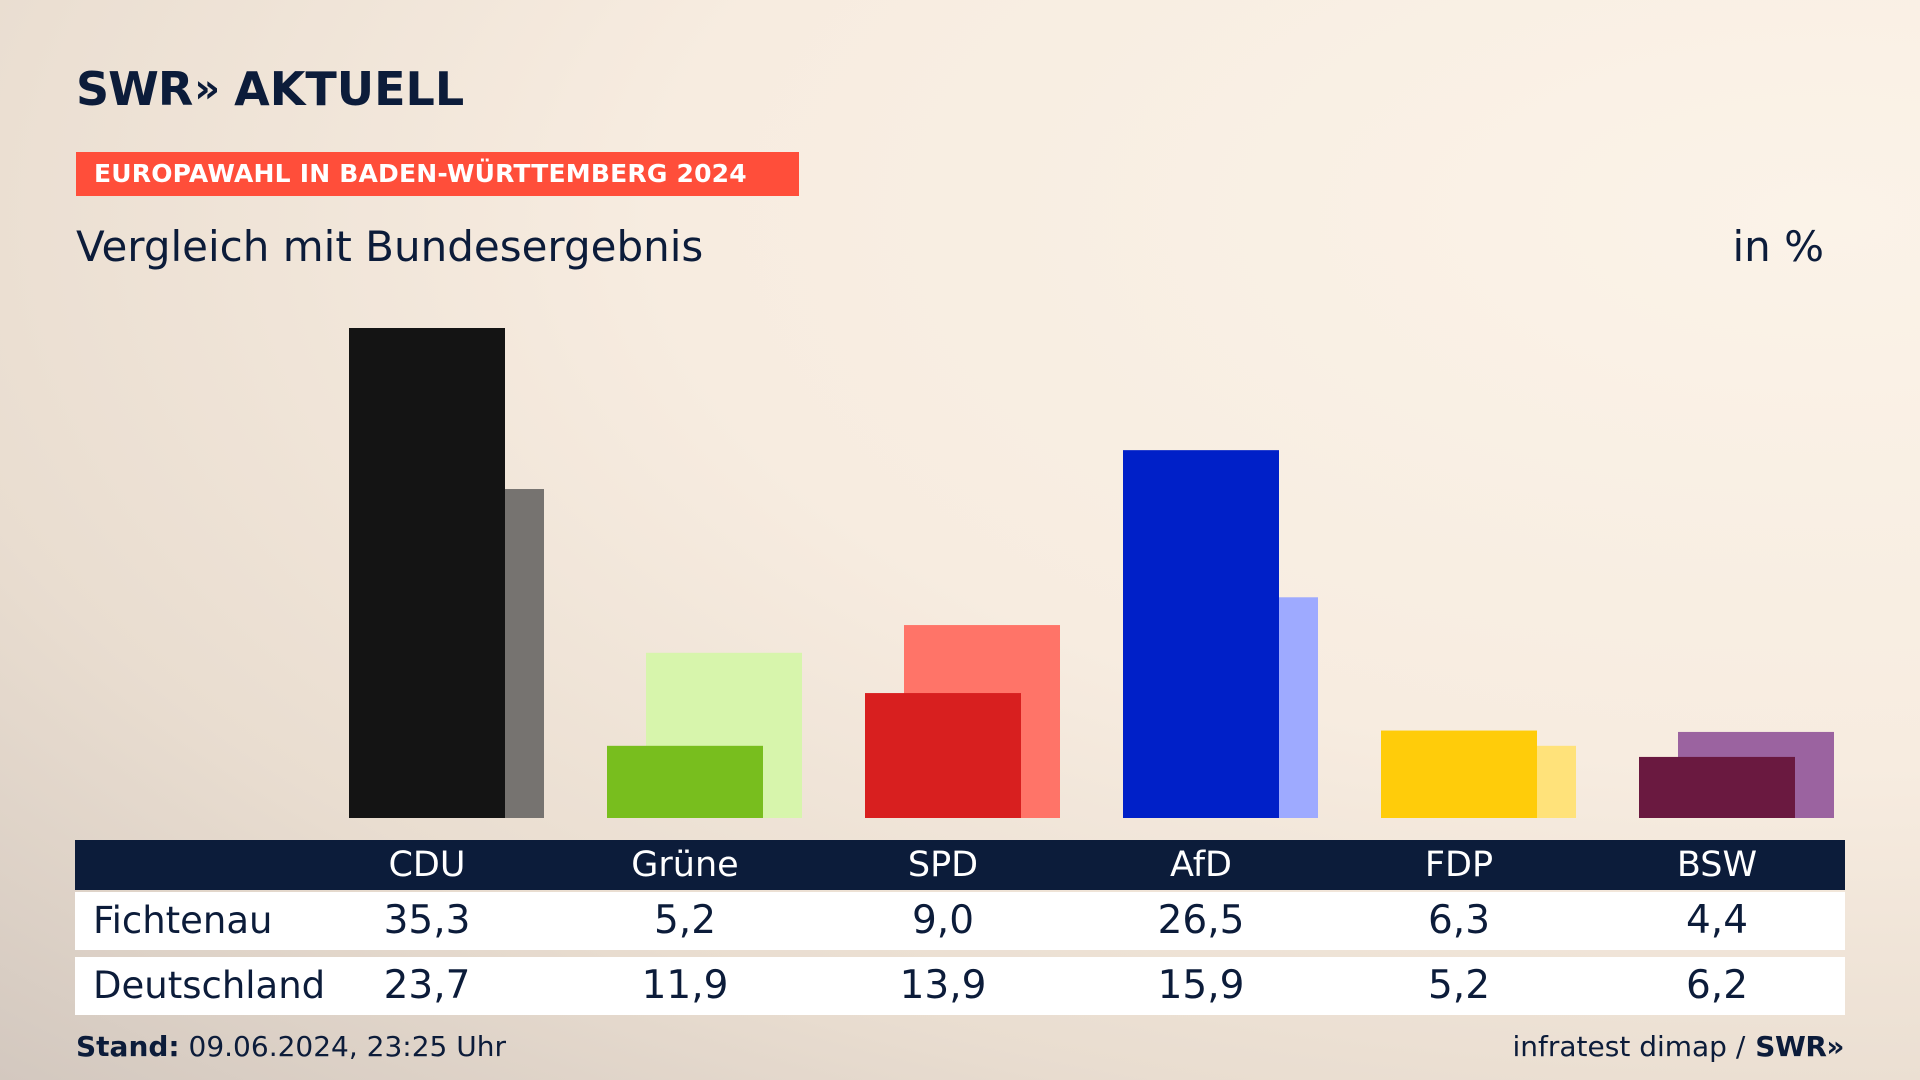 This screenshot has width=1920, height=1080. Describe the element at coordinates (427, 920) in the screenshot. I see `value-fichtenau-cdu: 35,3` at that location.